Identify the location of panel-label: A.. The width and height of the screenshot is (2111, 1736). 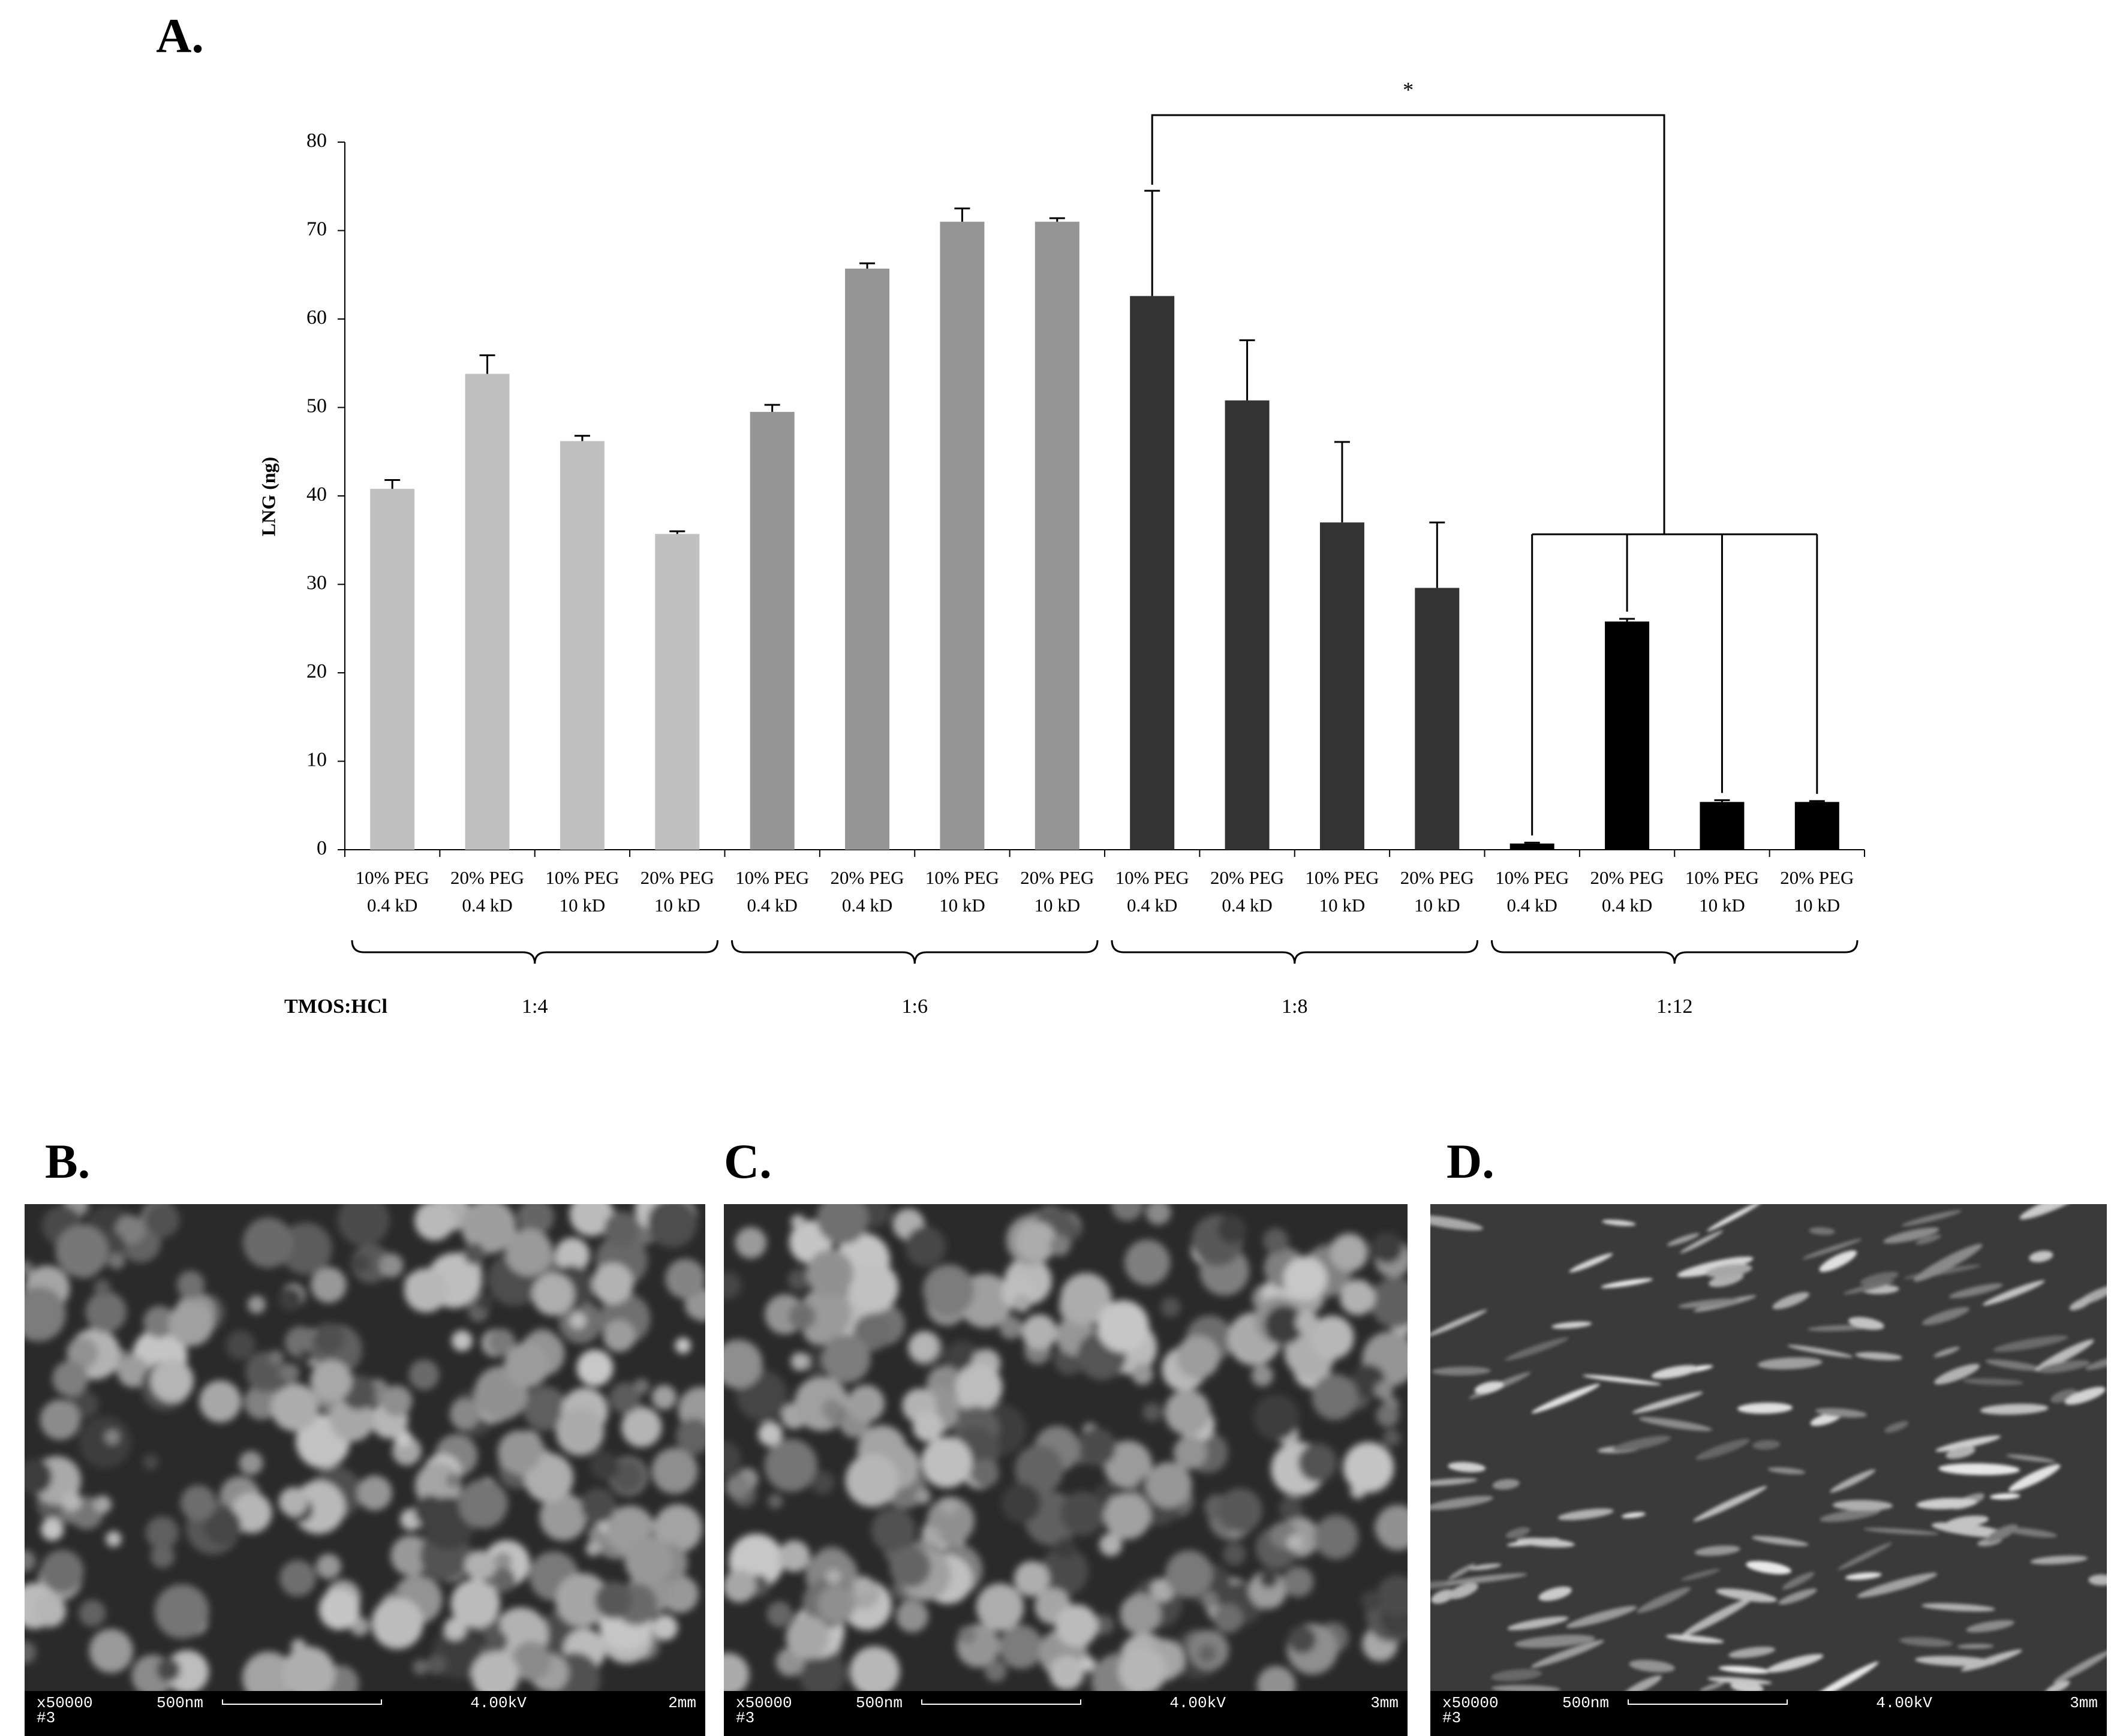
(180, 35).